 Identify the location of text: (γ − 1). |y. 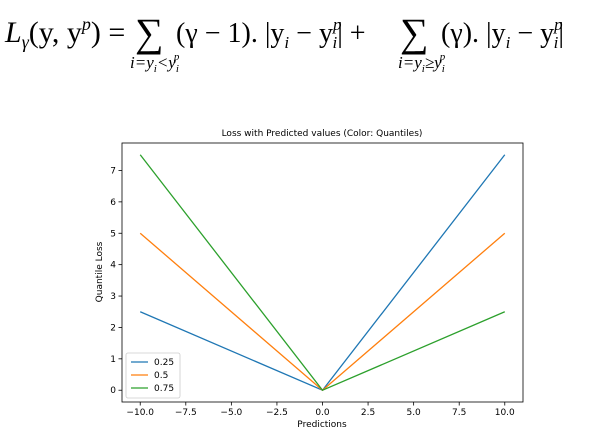
(230, 33).